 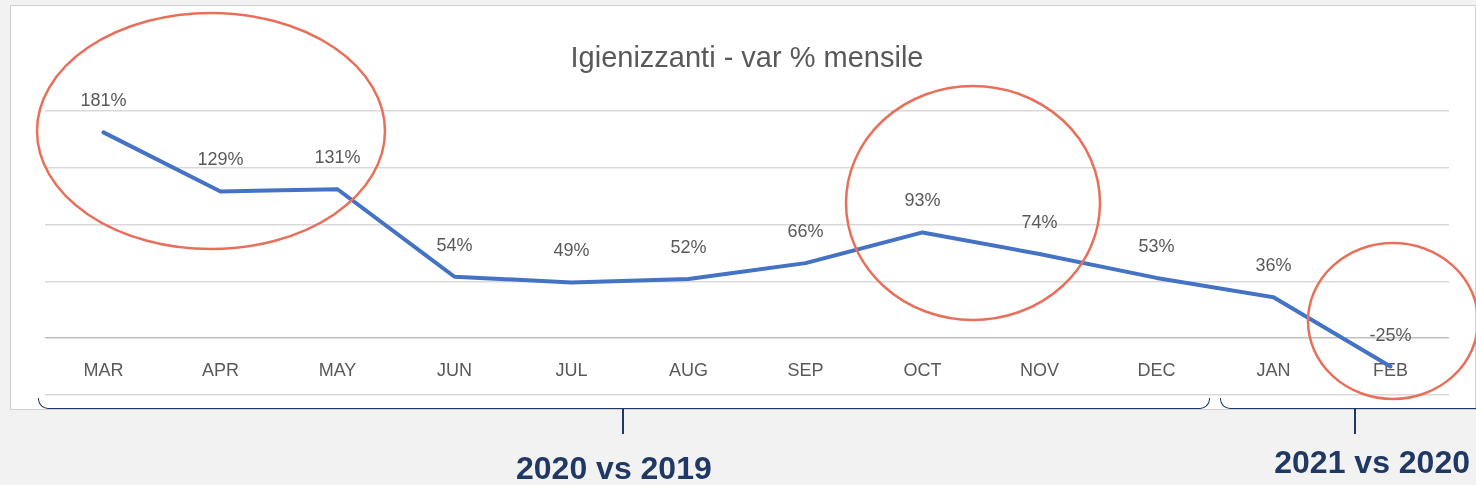 I want to click on x-tick-label: JUN, so click(x=454, y=369).